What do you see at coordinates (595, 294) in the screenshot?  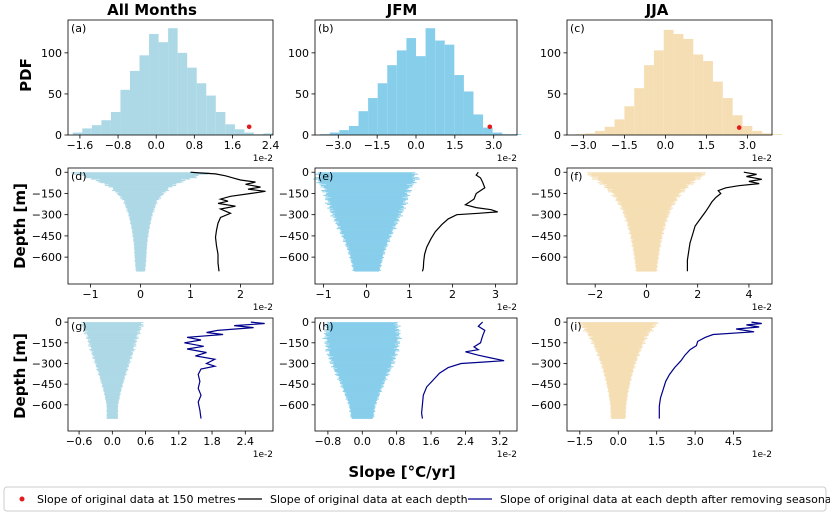 I see `xtick-label: −2` at bounding box center [595, 294].